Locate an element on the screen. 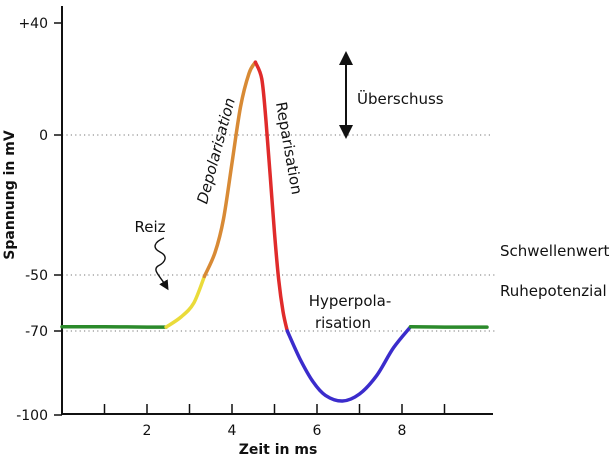 The image size is (615, 461). annotation-hyperpolarisation-line2: risation is located at coordinates (343, 323).